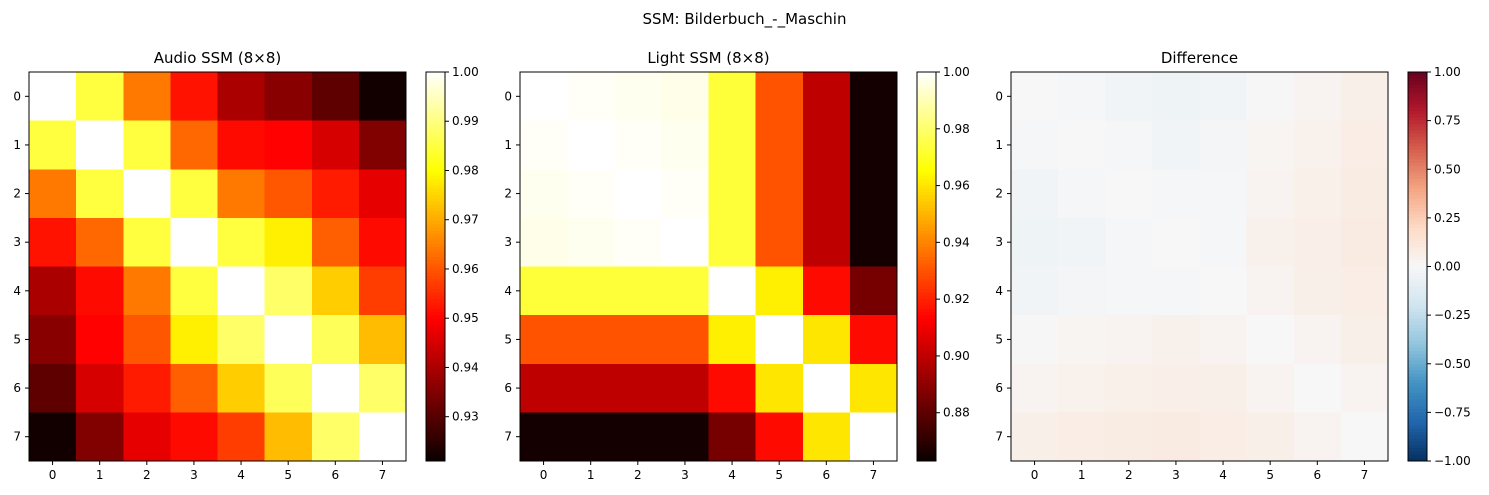 The image size is (1489, 495). Describe the element at coordinates (508, 291) in the screenshot. I see `y-tick-label: 4` at that location.